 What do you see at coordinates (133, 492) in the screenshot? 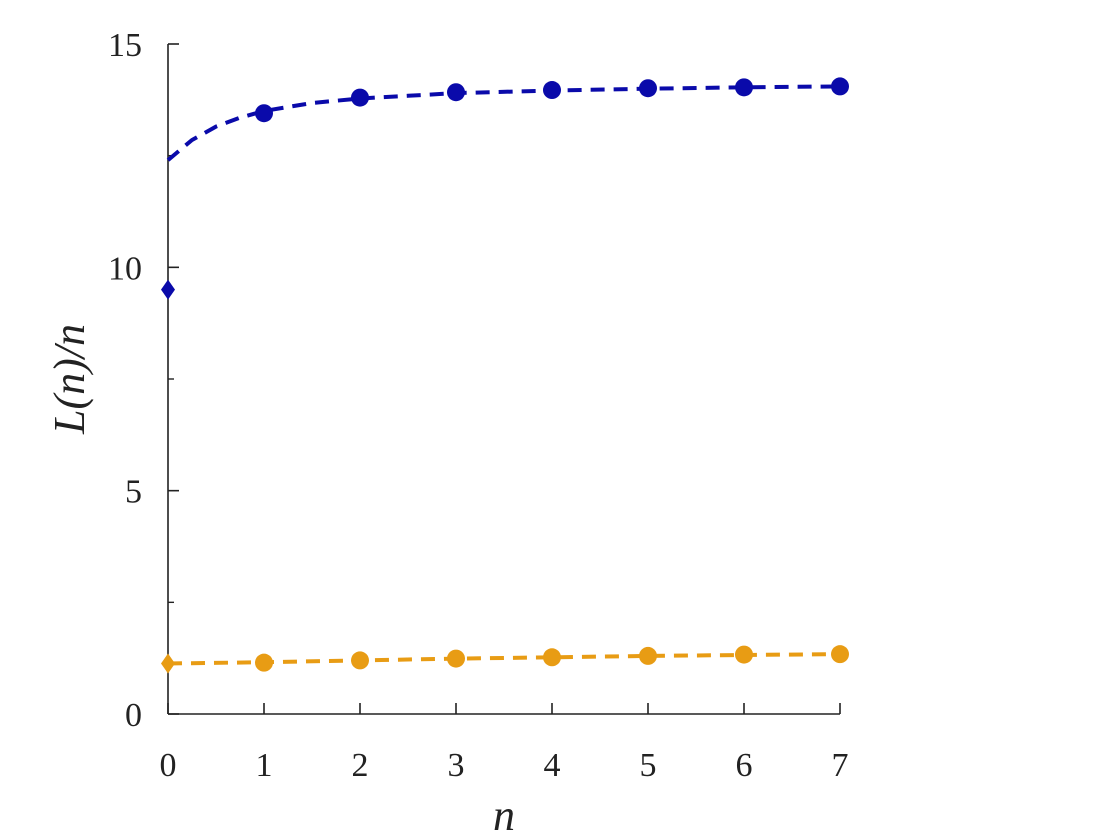
I see `y-tick-label: 5` at bounding box center [133, 492].